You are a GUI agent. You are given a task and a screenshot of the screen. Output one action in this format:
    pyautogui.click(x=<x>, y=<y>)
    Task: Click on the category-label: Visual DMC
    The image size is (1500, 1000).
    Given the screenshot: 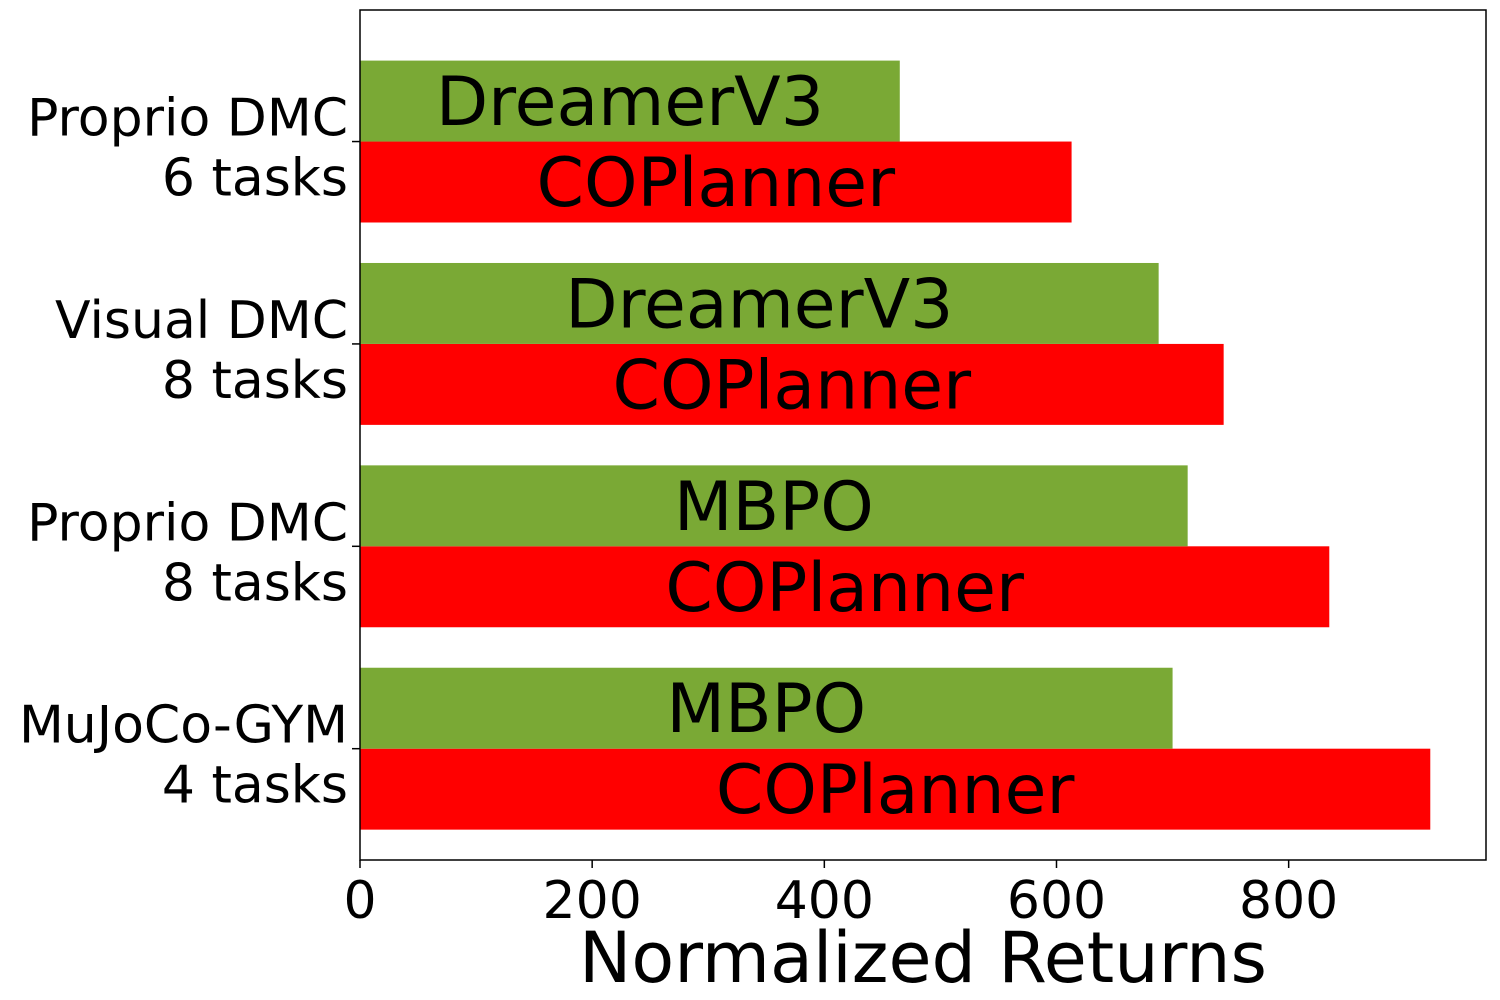 What is the action you would take?
    pyautogui.click(x=201, y=321)
    